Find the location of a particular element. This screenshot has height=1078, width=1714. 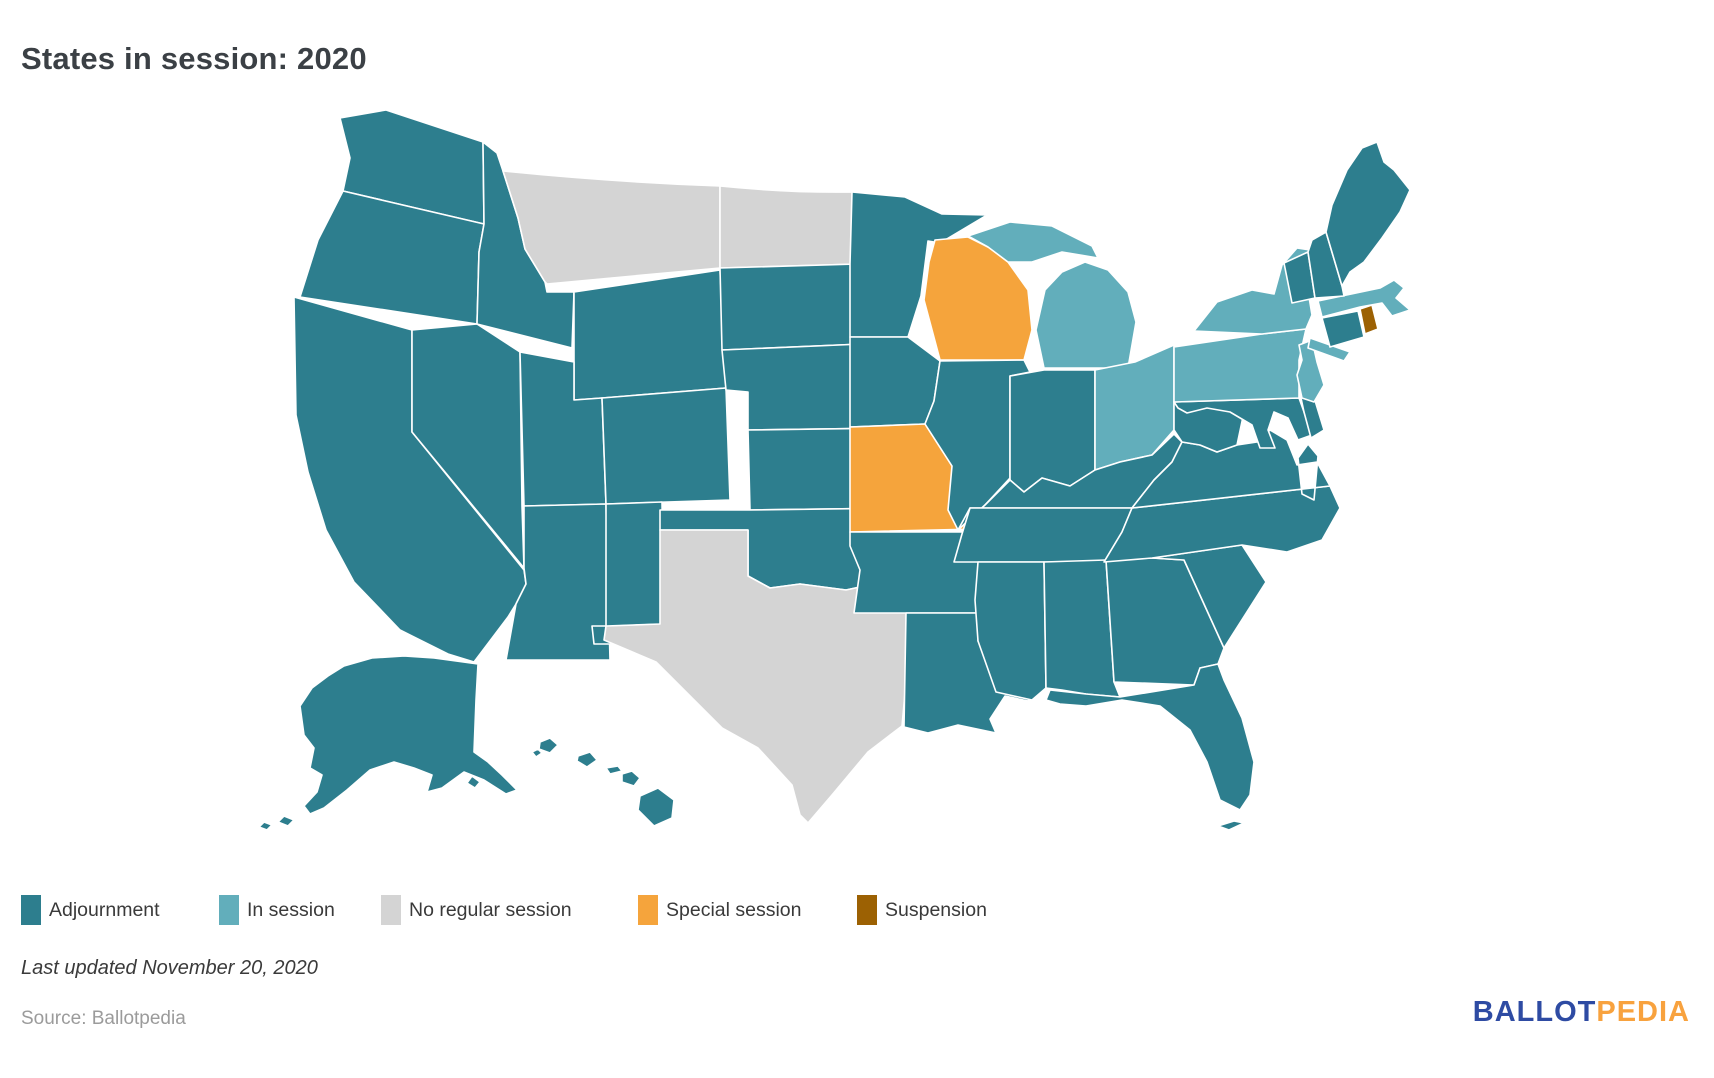

state-MN is located at coordinates (918, 264).